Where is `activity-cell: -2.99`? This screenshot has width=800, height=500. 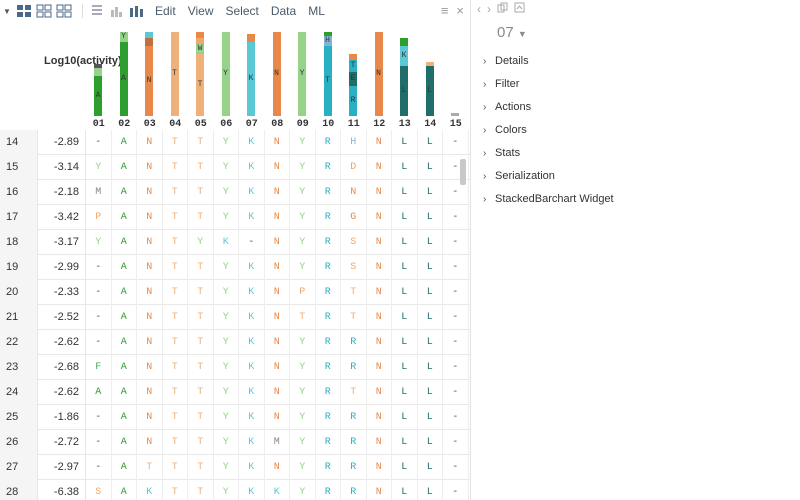
activity-cell: -2.99 is located at coordinates (62, 267).